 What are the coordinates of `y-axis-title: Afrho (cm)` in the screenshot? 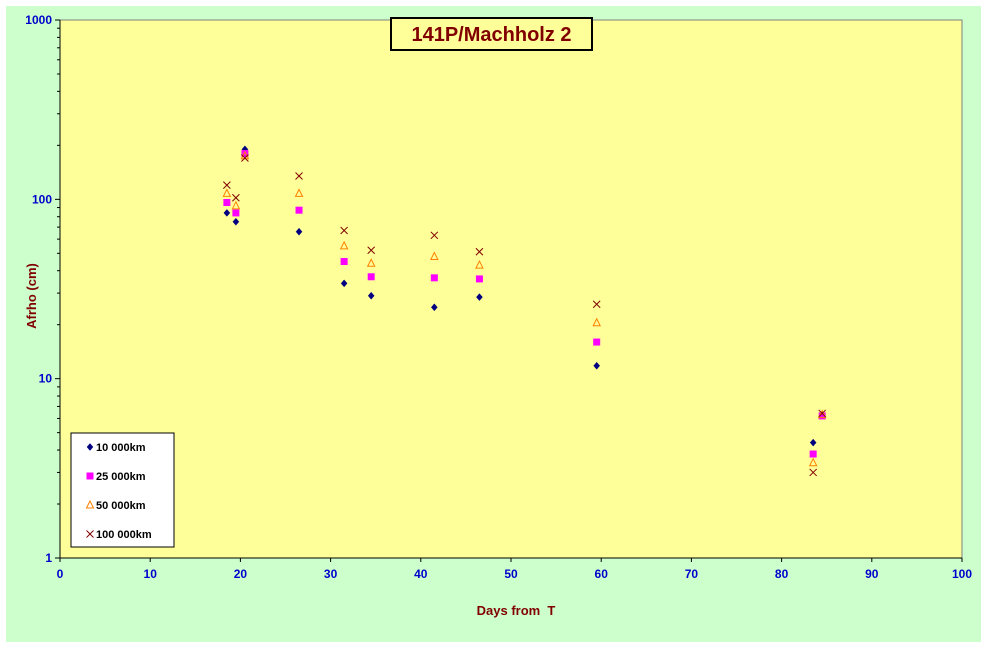 It's located at (31, 296).